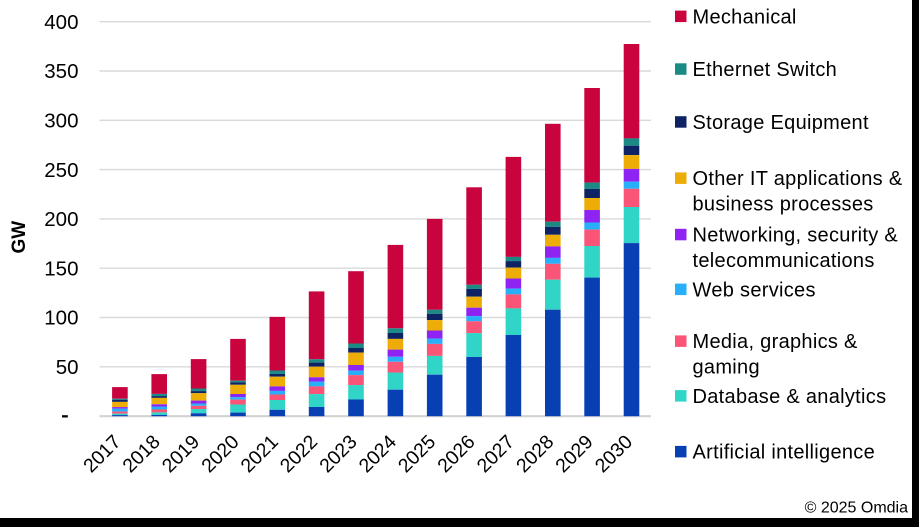 The height and width of the screenshot is (527, 919). I want to click on svg-text: 2023, so click(338, 454).